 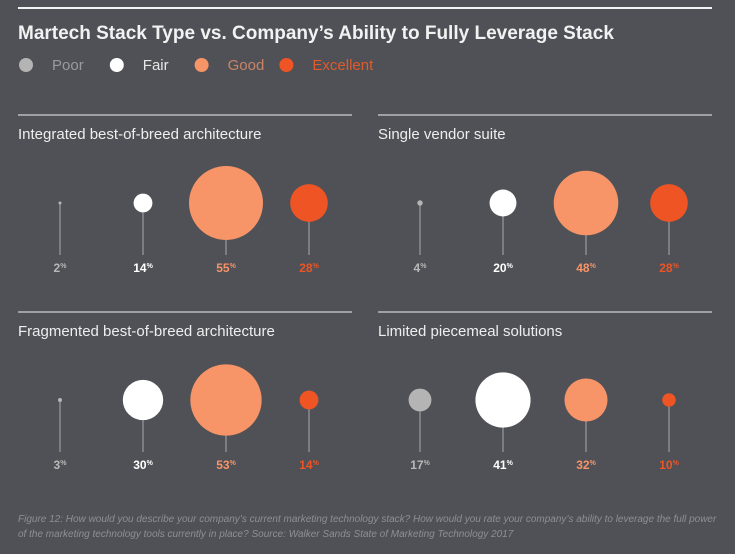 What do you see at coordinates (143, 465) in the screenshot?
I see `value-label: 30%` at bounding box center [143, 465].